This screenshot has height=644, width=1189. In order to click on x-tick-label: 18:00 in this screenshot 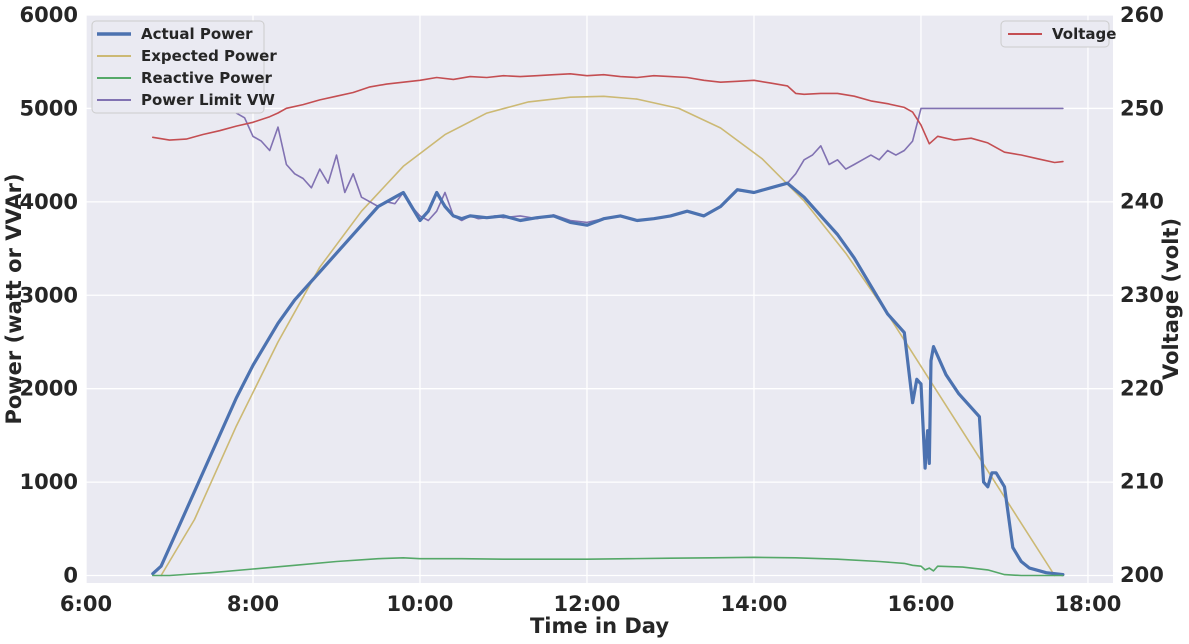, I will do `click(1088, 604)`.